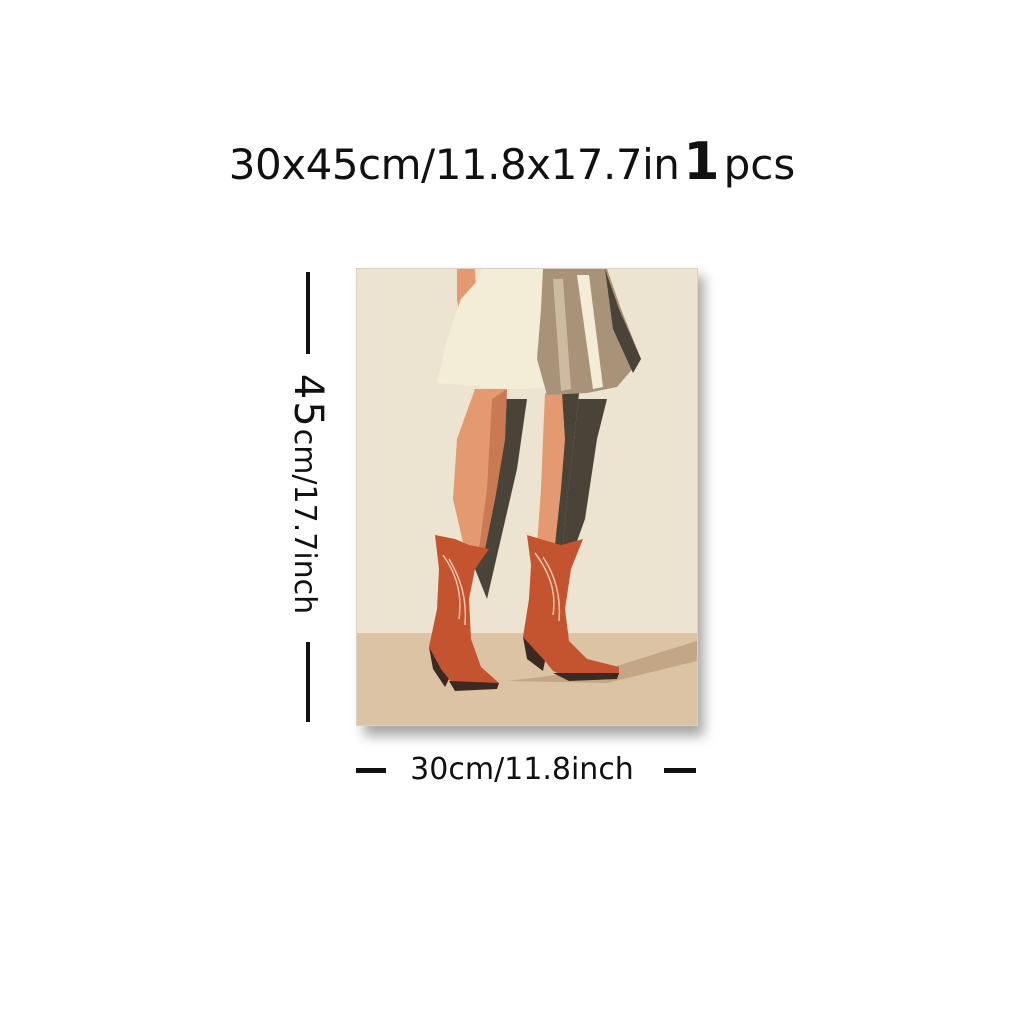 Image resolution: width=1024 pixels, height=1024 pixels. Describe the element at coordinates (304, 521) in the screenshot. I see `height-unit-text: cm/17.7inch` at that location.